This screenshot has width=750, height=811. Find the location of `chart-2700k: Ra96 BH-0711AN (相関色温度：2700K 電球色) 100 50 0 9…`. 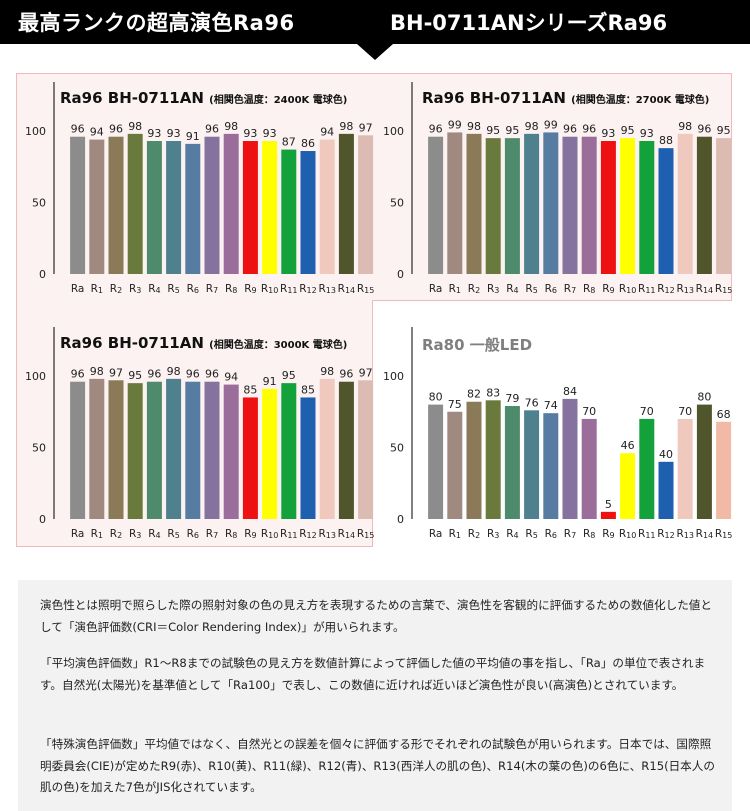

chart-2700k: Ra96 BH-0711AN (相関色温度：2700K 電球色) 100 50 0 9… is located at coordinates (554, 193).